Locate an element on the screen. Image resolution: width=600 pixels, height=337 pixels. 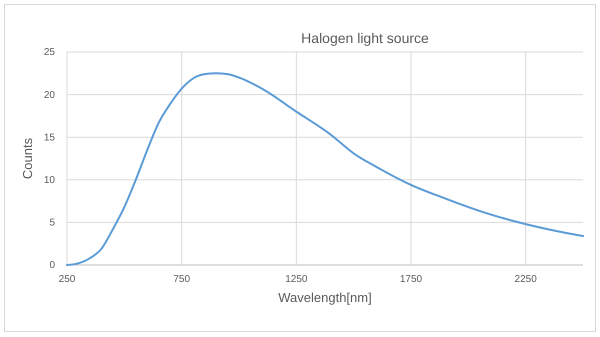
y-tick-label: 15 is located at coordinates (50, 138).